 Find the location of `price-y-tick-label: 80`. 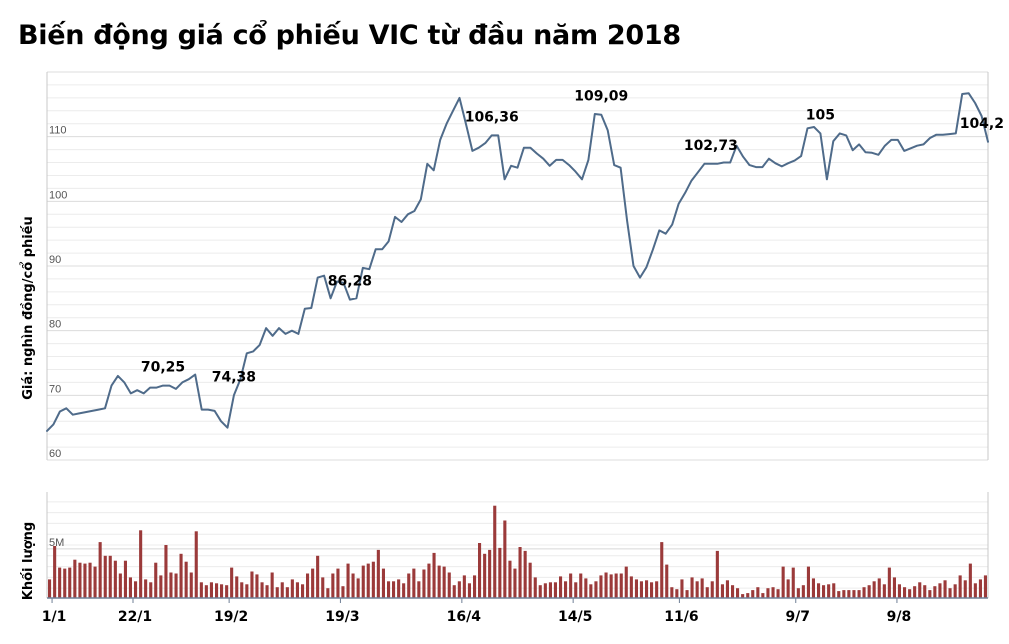

price-y-tick-label: 80 is located at coordinates (55, 325).